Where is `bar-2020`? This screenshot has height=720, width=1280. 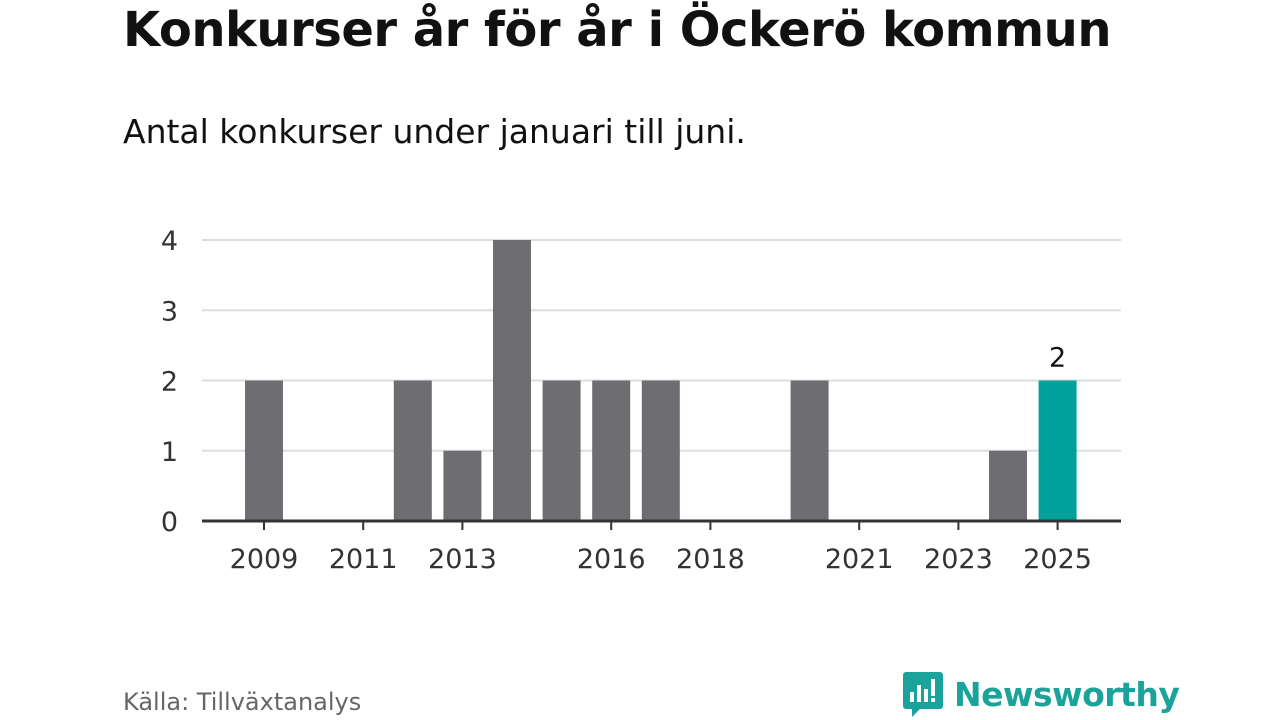
bar-2020 is located at coordinates (809, 450).